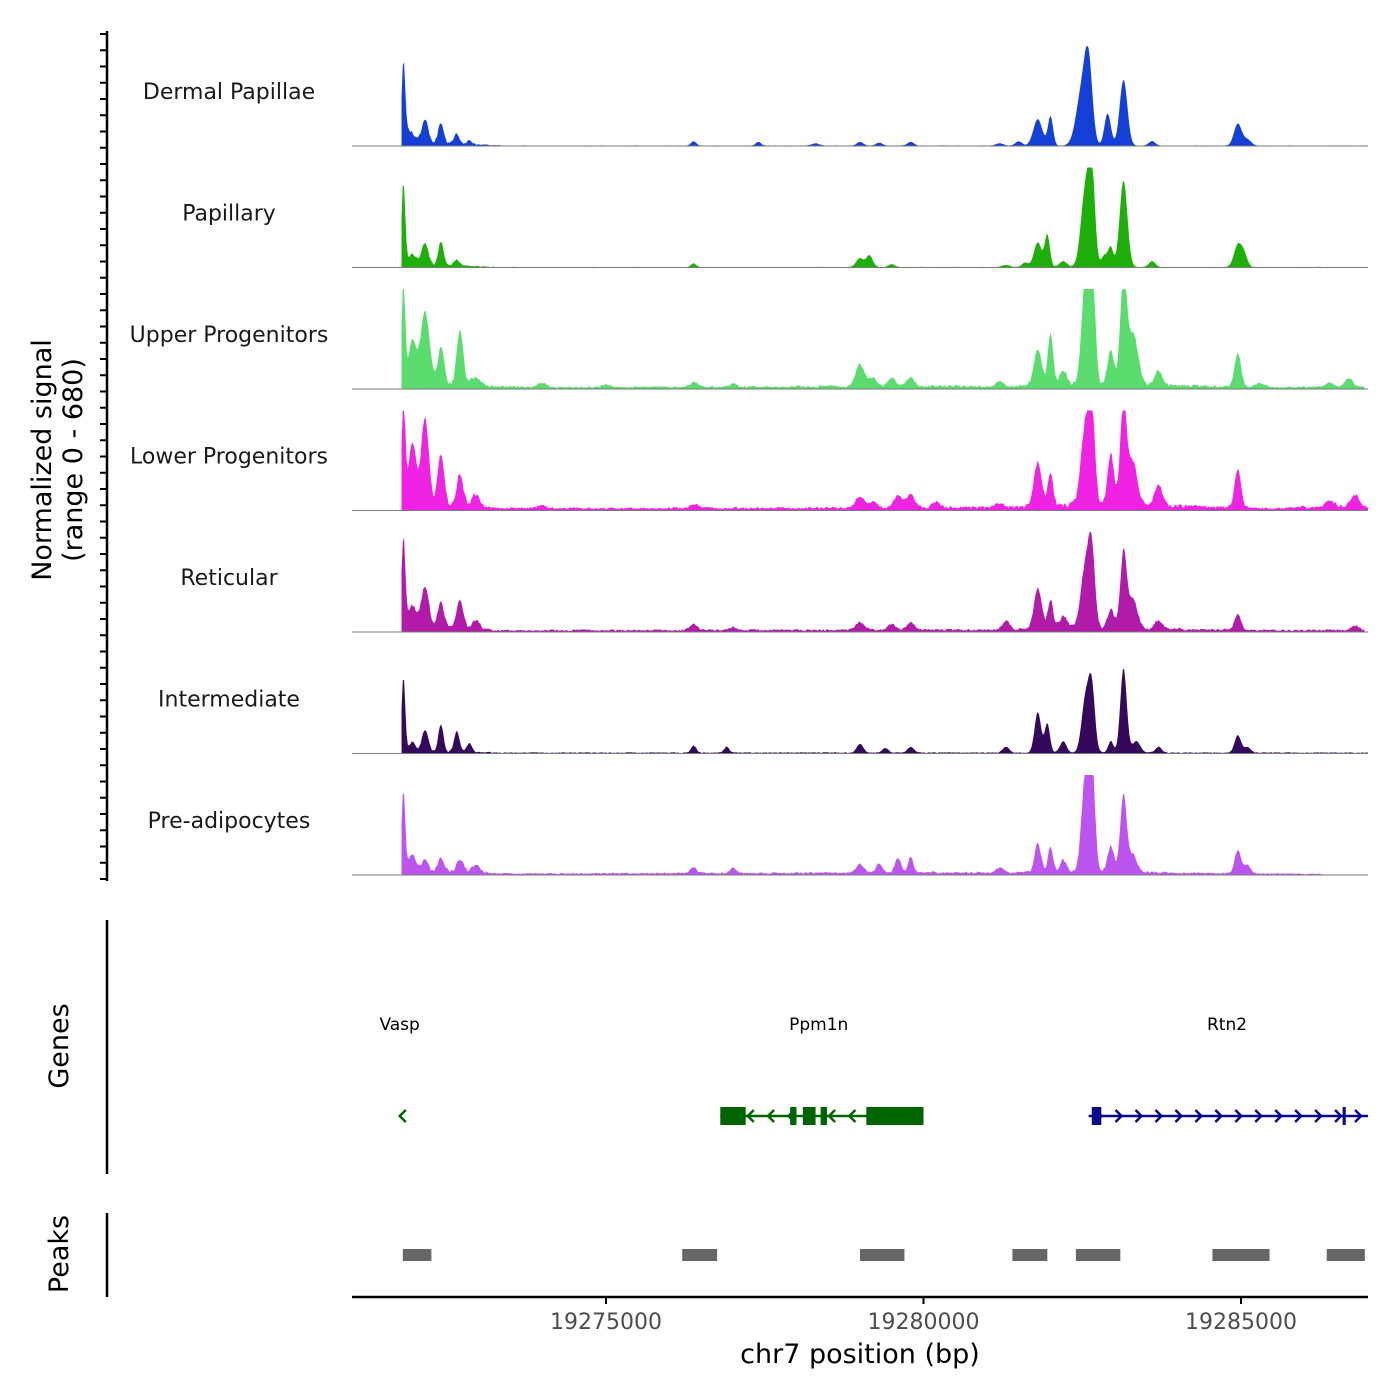  What do you see at coordinates (229, 457) in the screenshot?
I see `track-label: Lower Progenitors` at bounding box center [229, 457].